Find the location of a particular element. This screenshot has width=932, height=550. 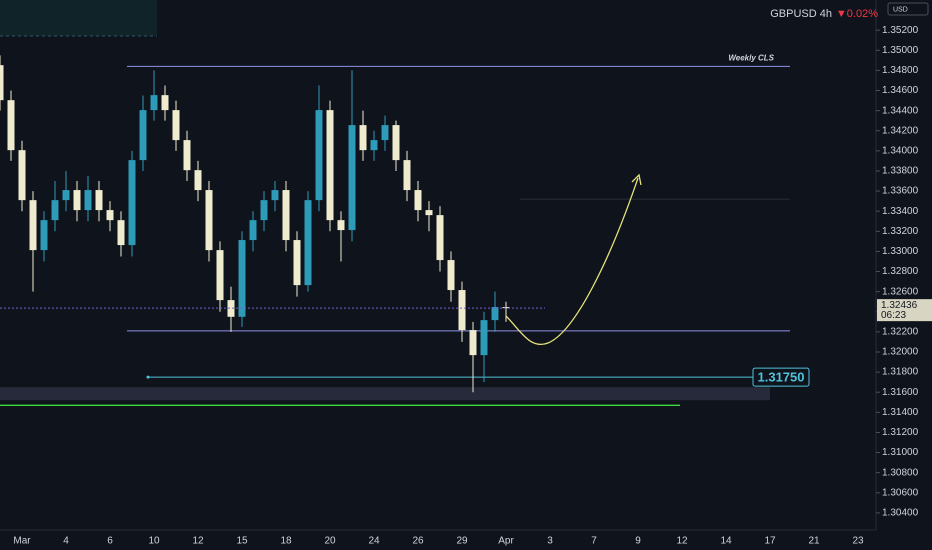

y-tick-label: 1.34200 is located at coordinates (900, 130).